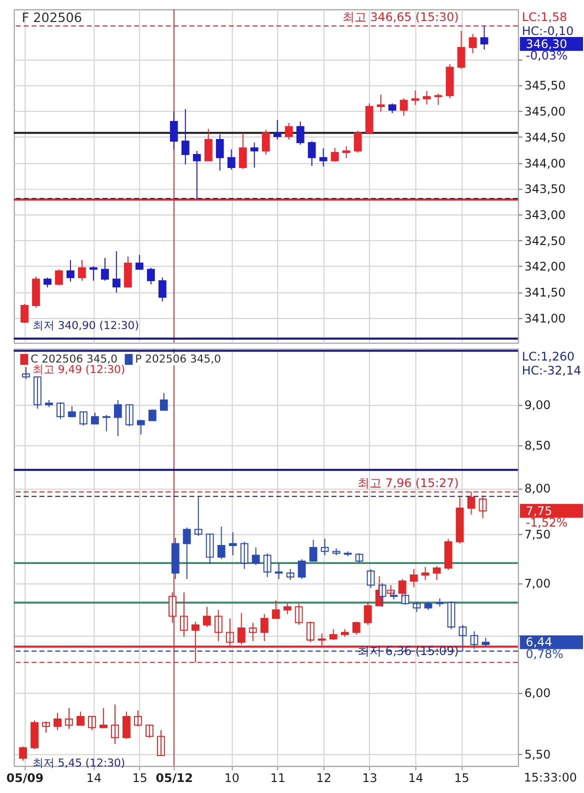  Describe the element at coordinates (548, 356) in the screenshot. I see `text: LC:1,260` at that location.